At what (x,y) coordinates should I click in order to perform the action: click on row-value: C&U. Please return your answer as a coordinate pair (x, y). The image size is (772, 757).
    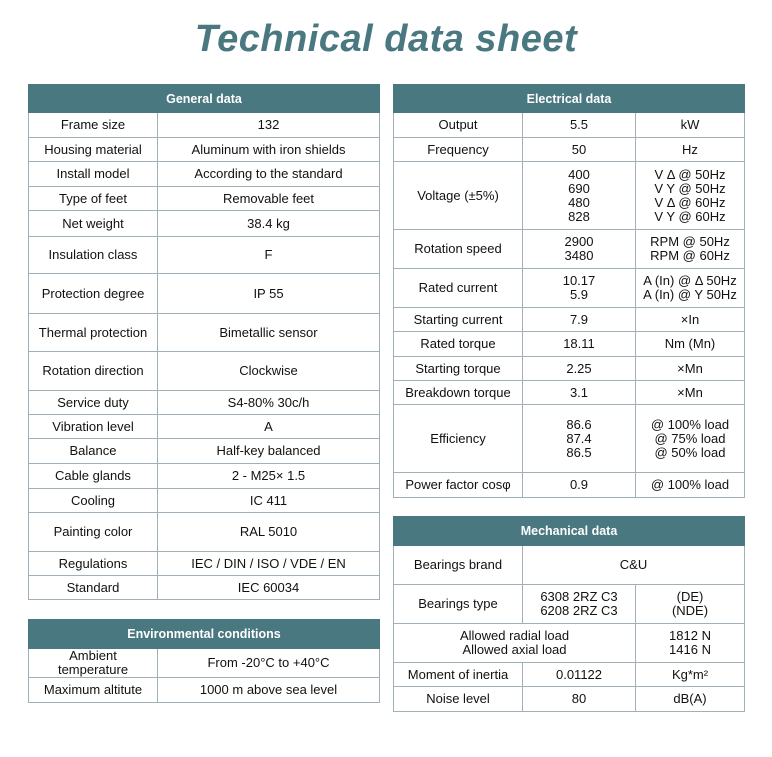
    Looking at the image, I should click on (633, 565).